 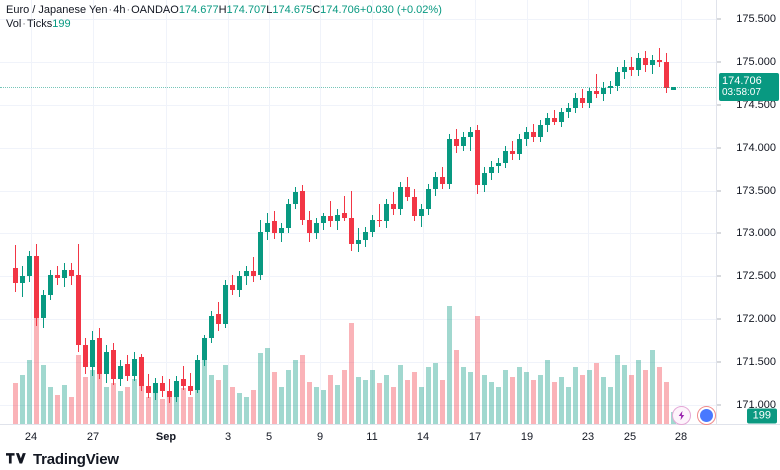 What do you see at coordinates (320, 437) in the screenshot?
I see `time-tick-label: 9` at bounding box center [320, 437].